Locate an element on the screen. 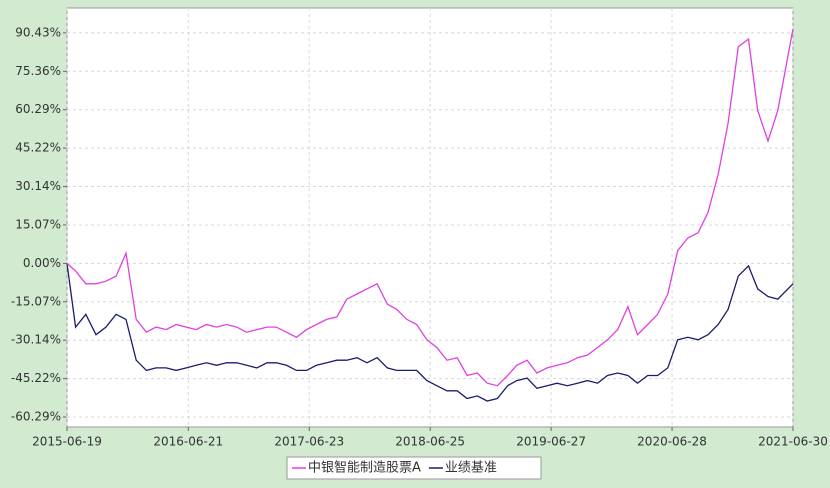 Image resolution: width=830 pixels, height=488 pixels. x-tick-label: 2017-06-23 is located at coordinates (309, 442).